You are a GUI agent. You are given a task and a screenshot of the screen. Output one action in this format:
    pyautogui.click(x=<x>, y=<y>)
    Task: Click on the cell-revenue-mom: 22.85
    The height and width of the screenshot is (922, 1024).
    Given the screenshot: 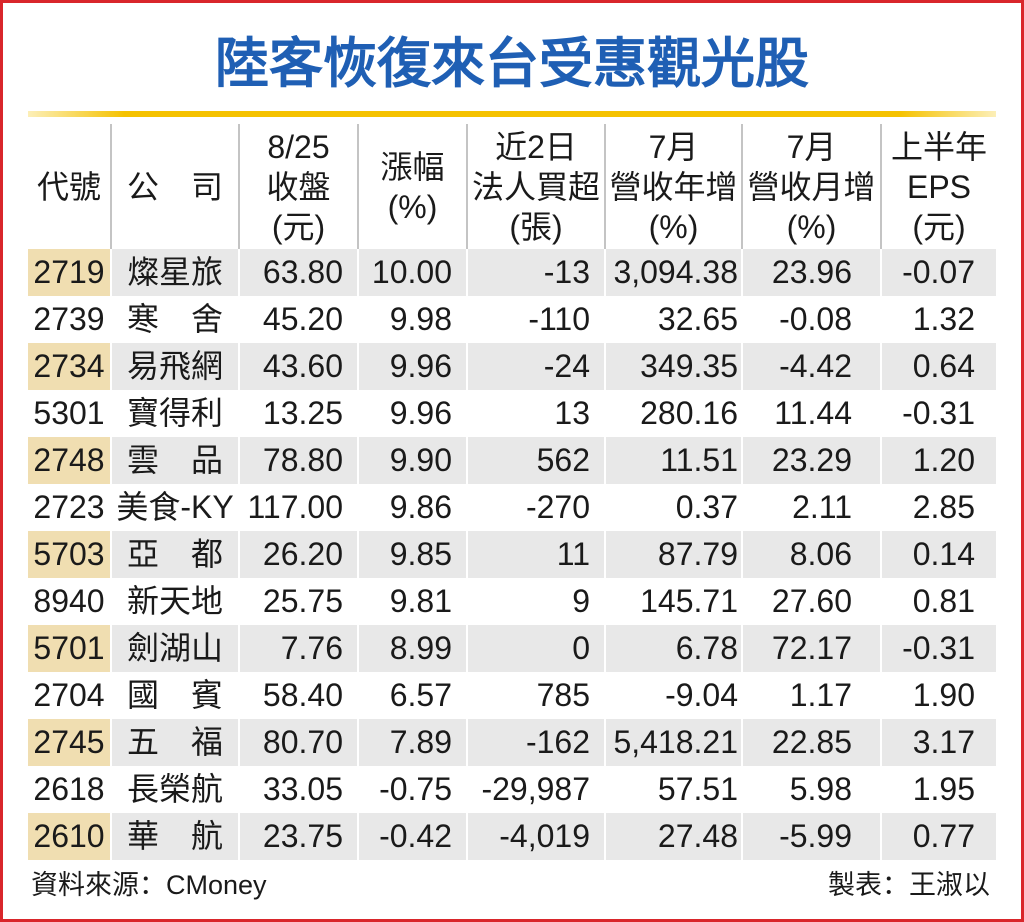 What is the action you would take?
    pyautogui.click(x=810, y=742)
    